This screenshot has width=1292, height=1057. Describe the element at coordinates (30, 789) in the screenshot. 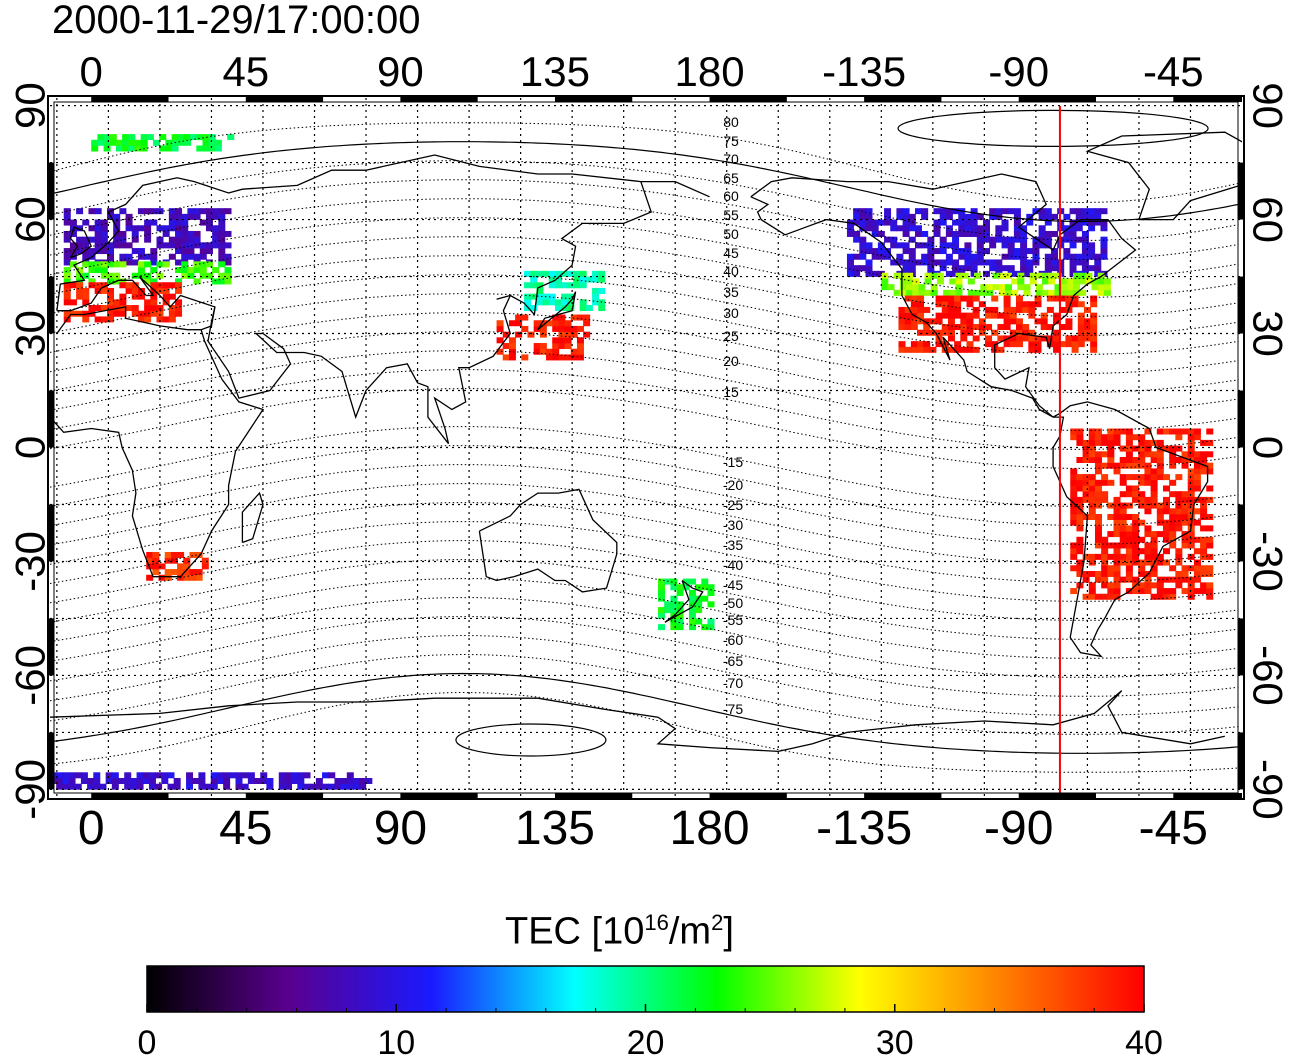

I see `lat-tick-left: -90` at that location.